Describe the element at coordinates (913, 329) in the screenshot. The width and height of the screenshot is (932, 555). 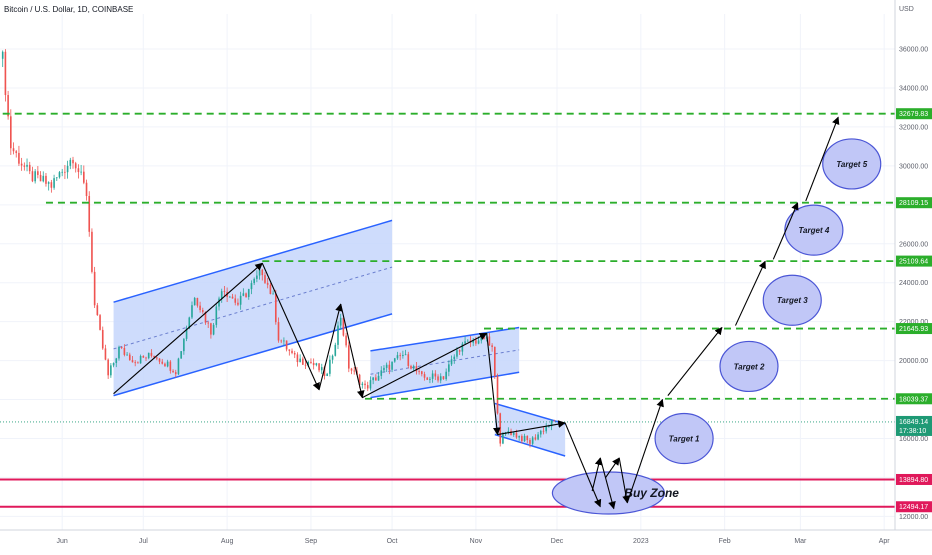
I see `level-price-label: 21645.93` at that location.